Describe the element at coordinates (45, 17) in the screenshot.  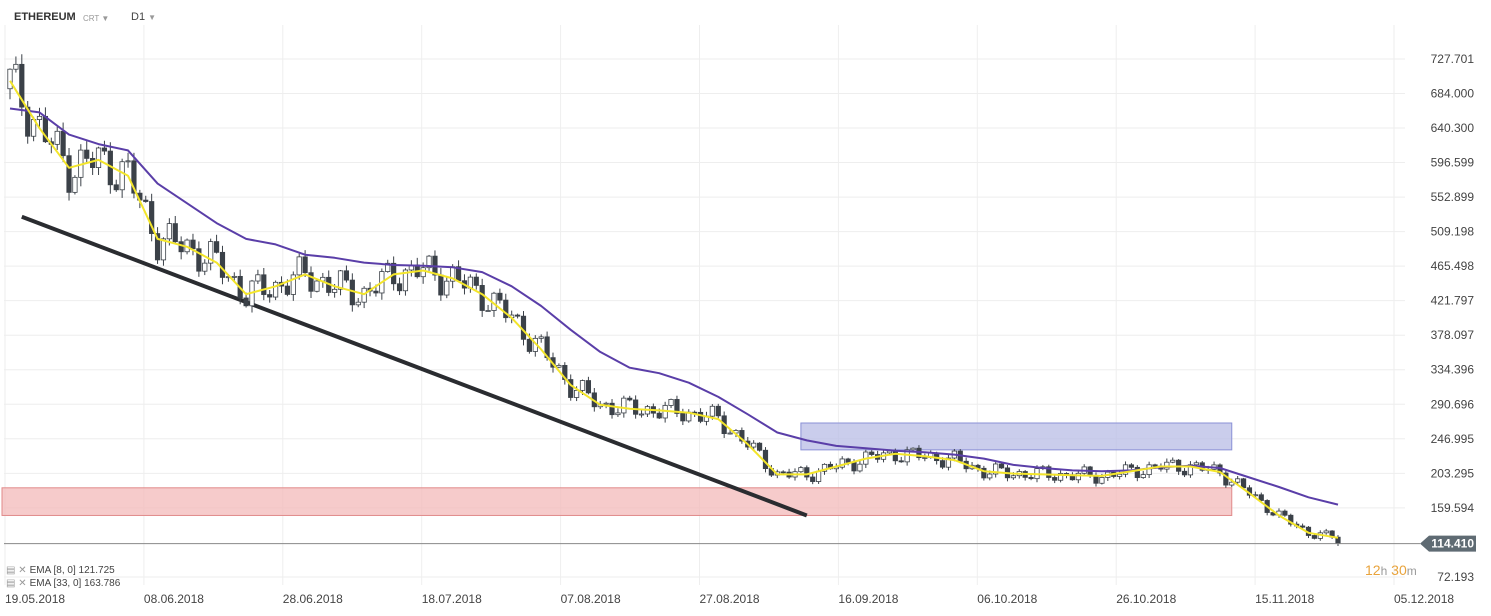
I see `symbol-name: ETHEREUM` at that location.